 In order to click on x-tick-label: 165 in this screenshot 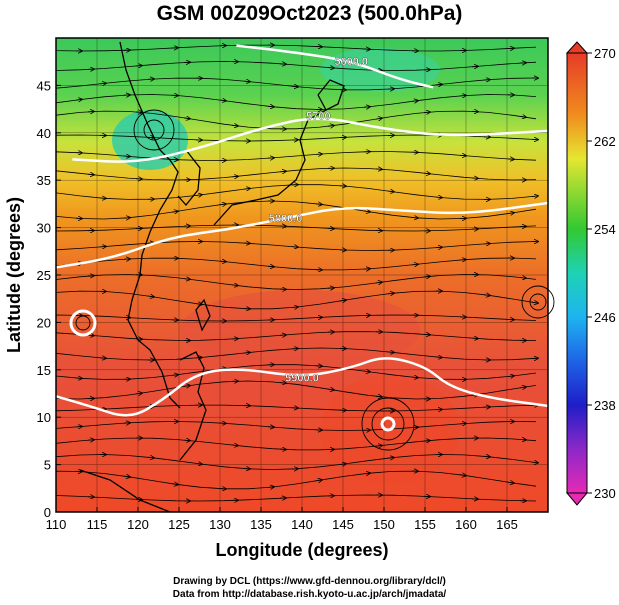, I will do `click(507, 524)`.